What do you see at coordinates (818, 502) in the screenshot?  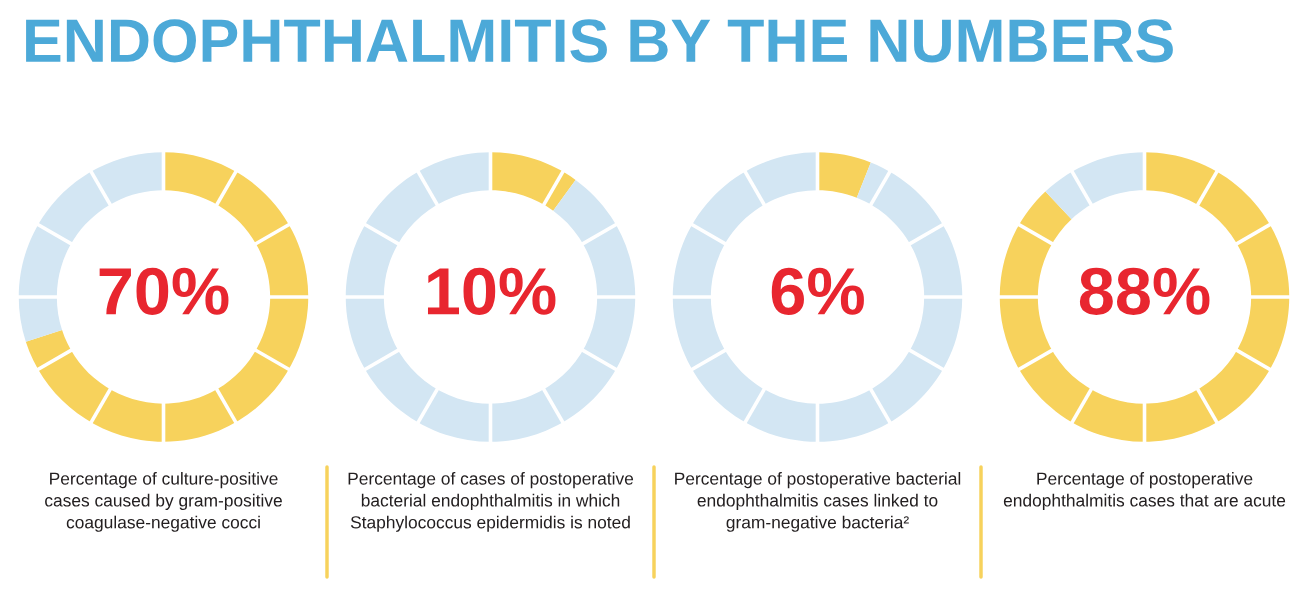 I see `text: Percentage of postoperative bacterial endophthalmitis cases linked to gram-negative bacteria²` at bounding box center [818, 502].